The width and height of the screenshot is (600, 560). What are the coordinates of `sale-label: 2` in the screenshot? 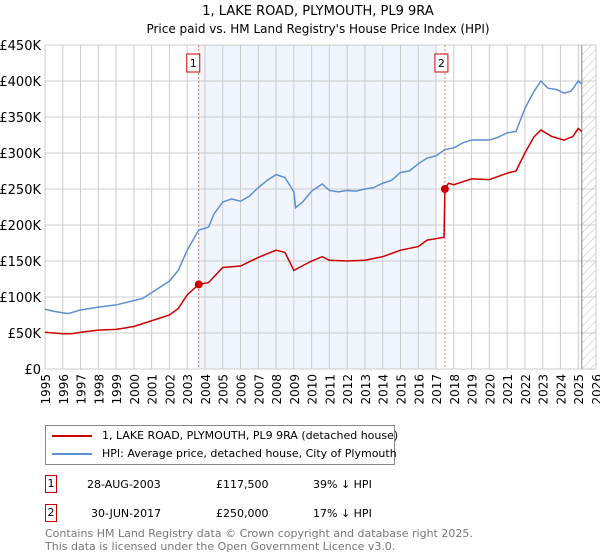 It's located at (441, 63).